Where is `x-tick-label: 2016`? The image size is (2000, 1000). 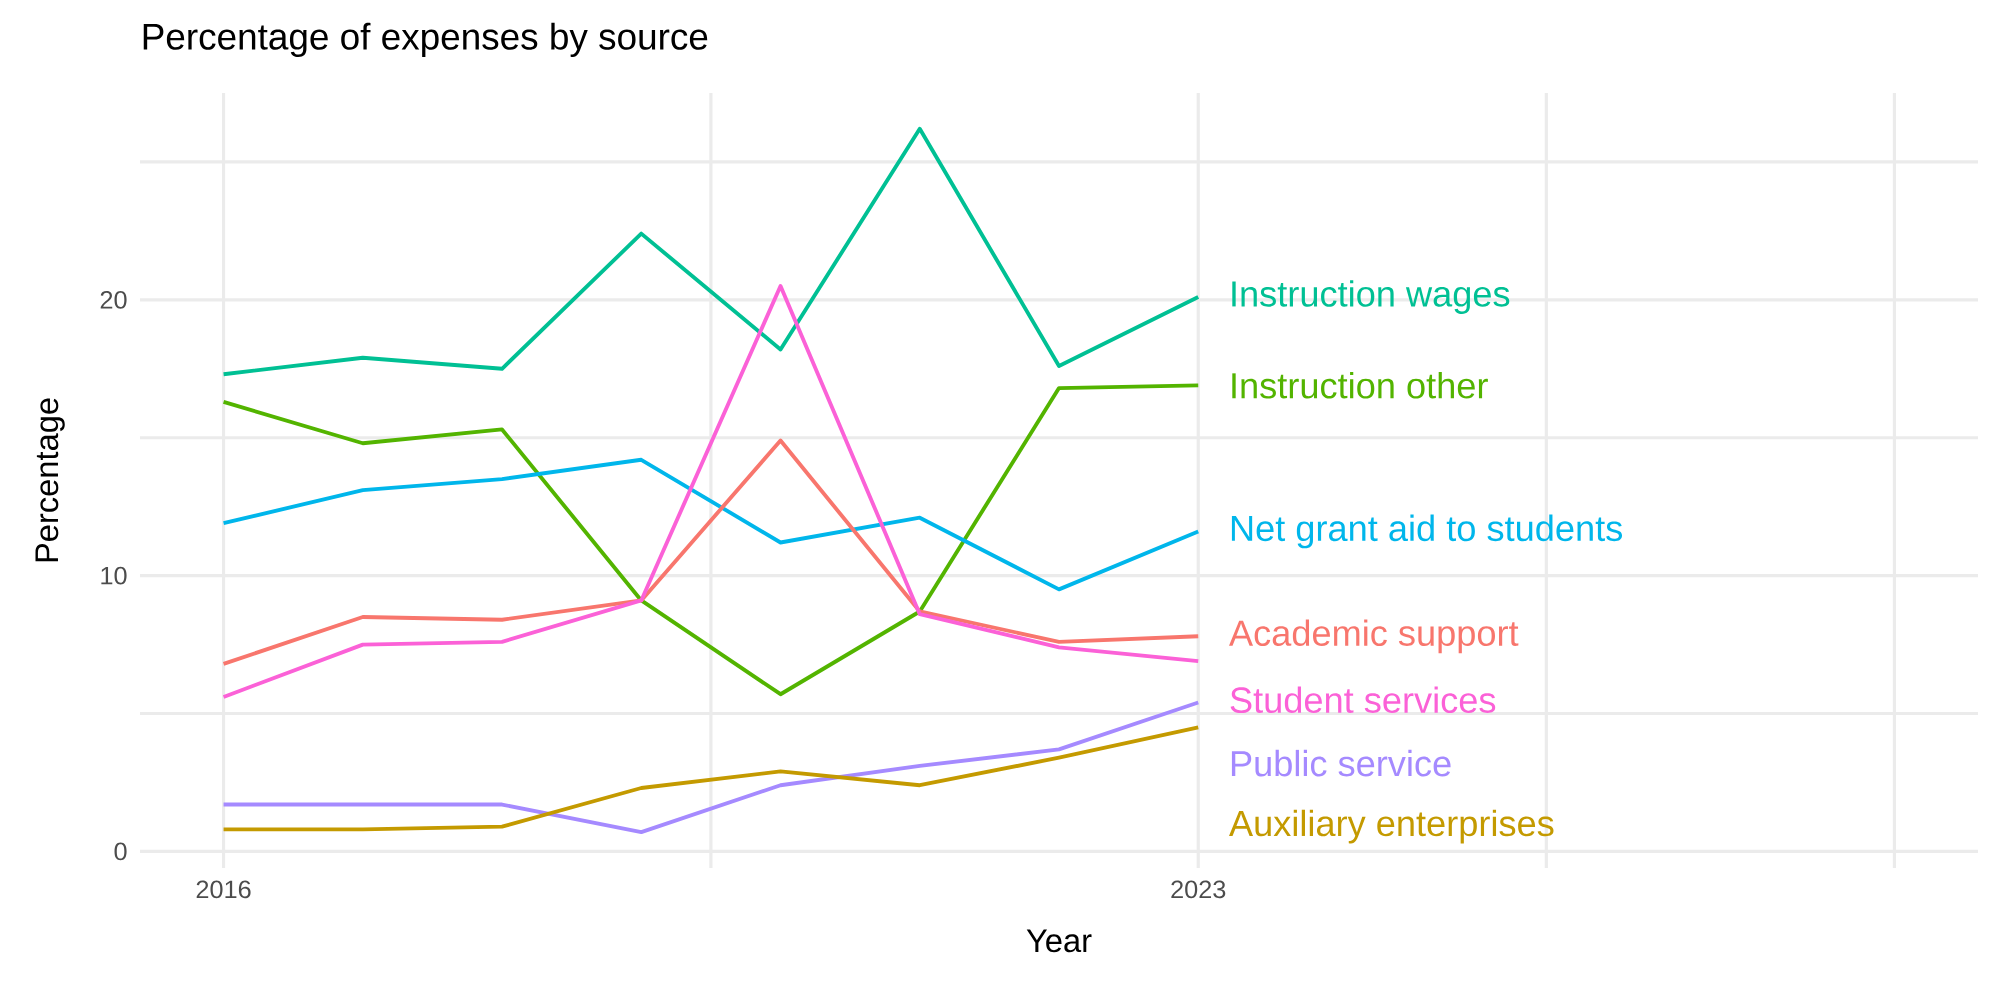
x-tick-label: 2016 is located at coordinates (223, 889).